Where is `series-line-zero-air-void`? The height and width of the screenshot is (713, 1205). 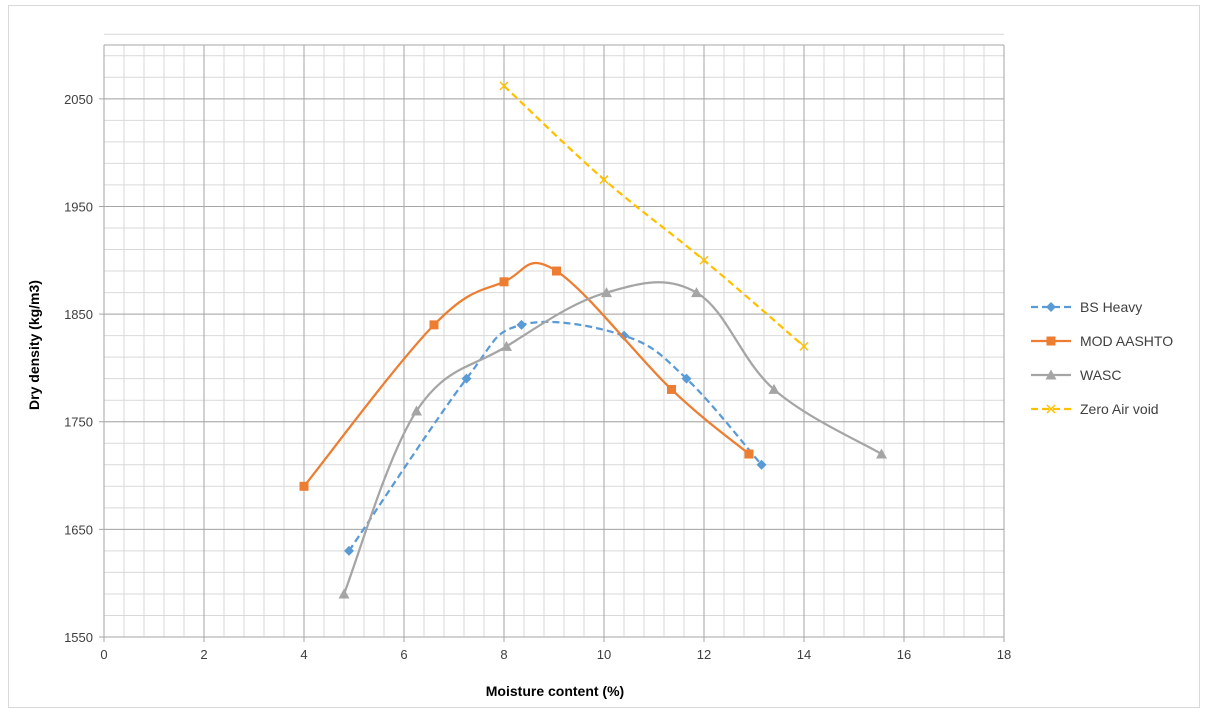 series-line-zero-air-void is located at coordinates (654, 216).